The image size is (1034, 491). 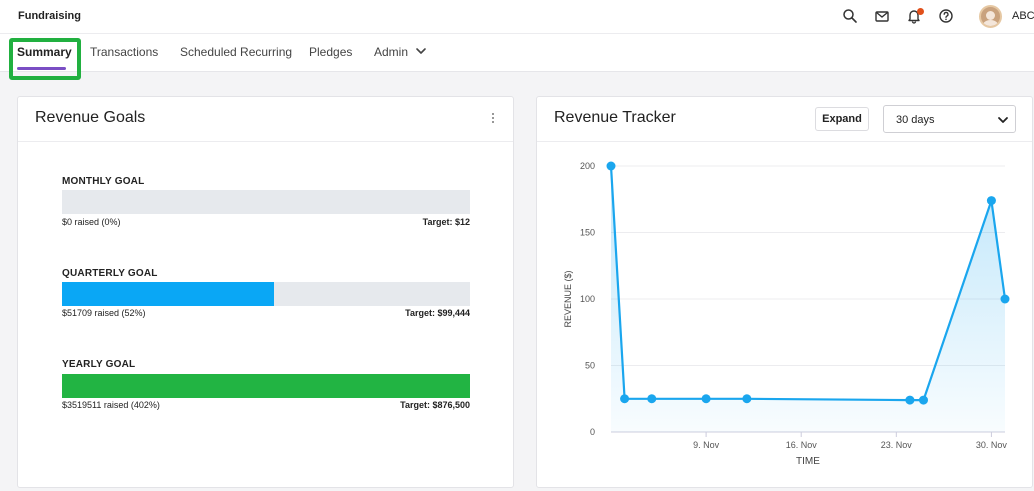 I want to click on quarterly-goal-bar, so click(x=266, y=294).